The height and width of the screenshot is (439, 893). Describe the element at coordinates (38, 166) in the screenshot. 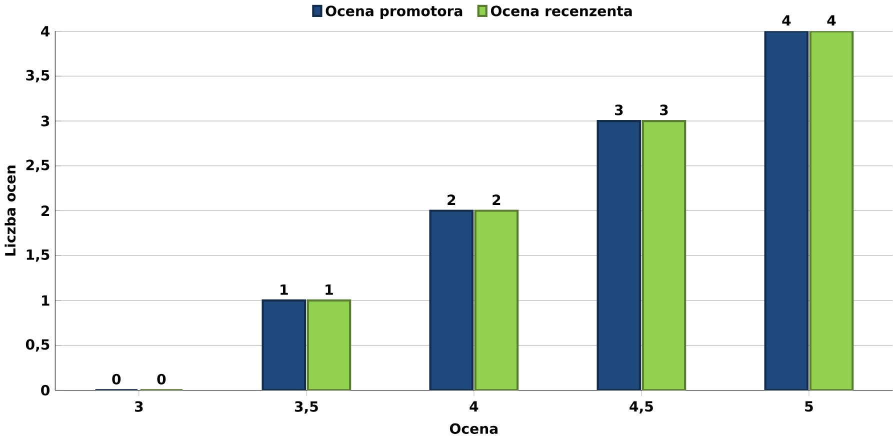

I see `y-tick-label: 2,5` at that location.